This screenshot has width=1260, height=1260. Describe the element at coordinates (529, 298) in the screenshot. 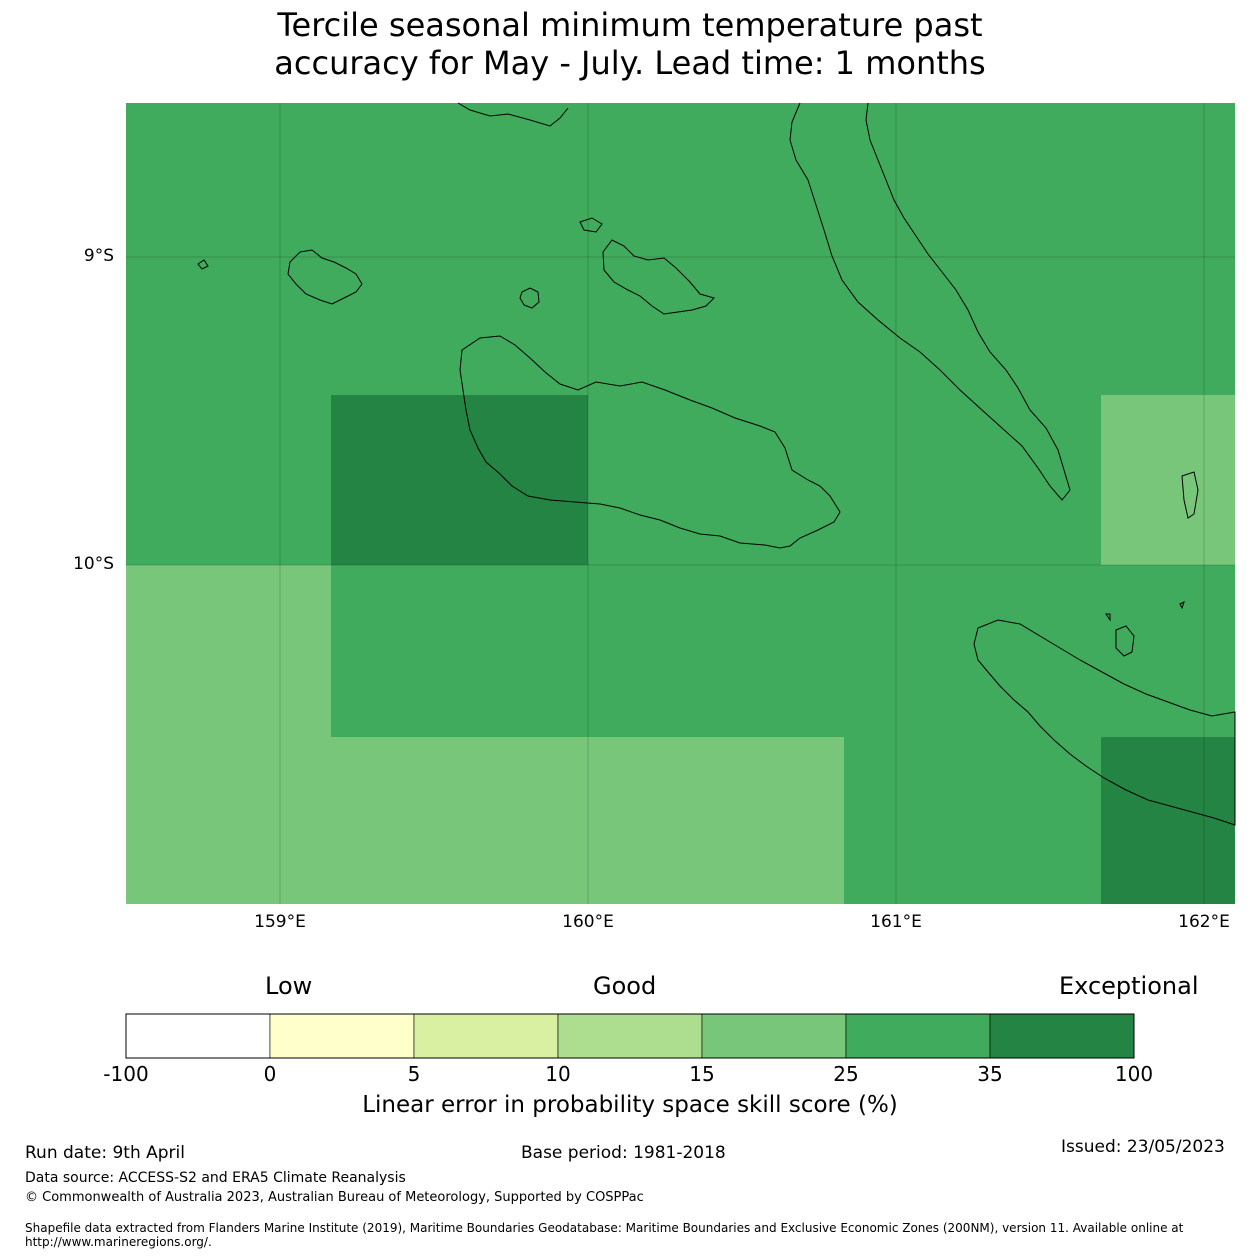

I see `savo-island-coastline` at that location.